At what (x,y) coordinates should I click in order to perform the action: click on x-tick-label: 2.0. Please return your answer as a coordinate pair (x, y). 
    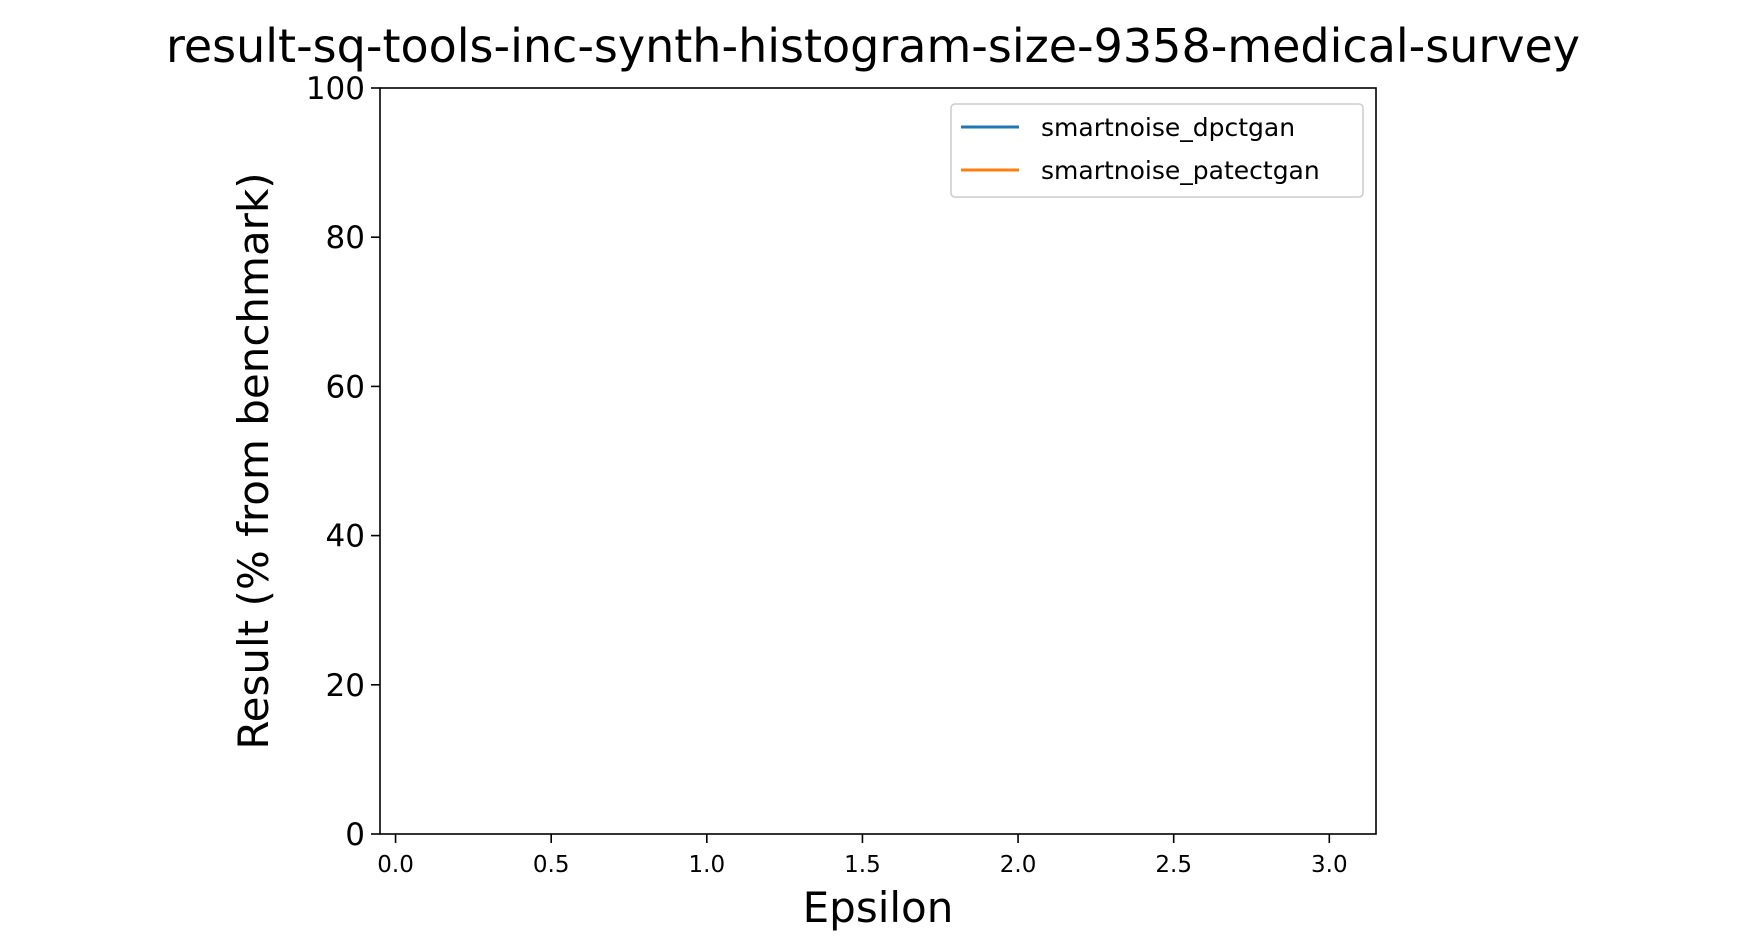
    Looking at the image, I should click on (1018, 865).